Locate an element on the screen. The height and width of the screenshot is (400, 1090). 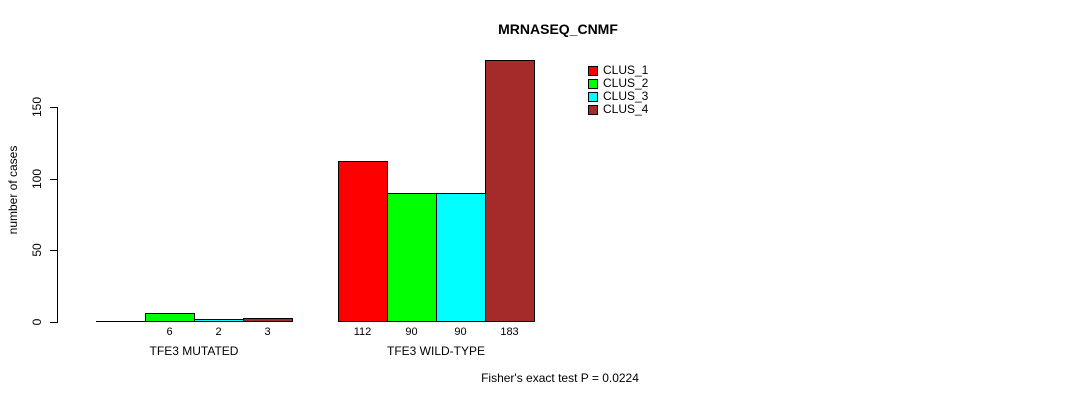
bar-value-label: 2 is located at coordinates (218, 332).